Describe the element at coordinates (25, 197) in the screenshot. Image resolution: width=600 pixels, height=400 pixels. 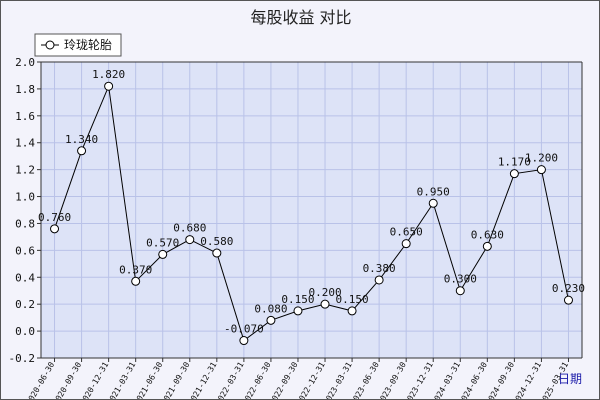
I see `y-tick-label: 1.0` at that location.